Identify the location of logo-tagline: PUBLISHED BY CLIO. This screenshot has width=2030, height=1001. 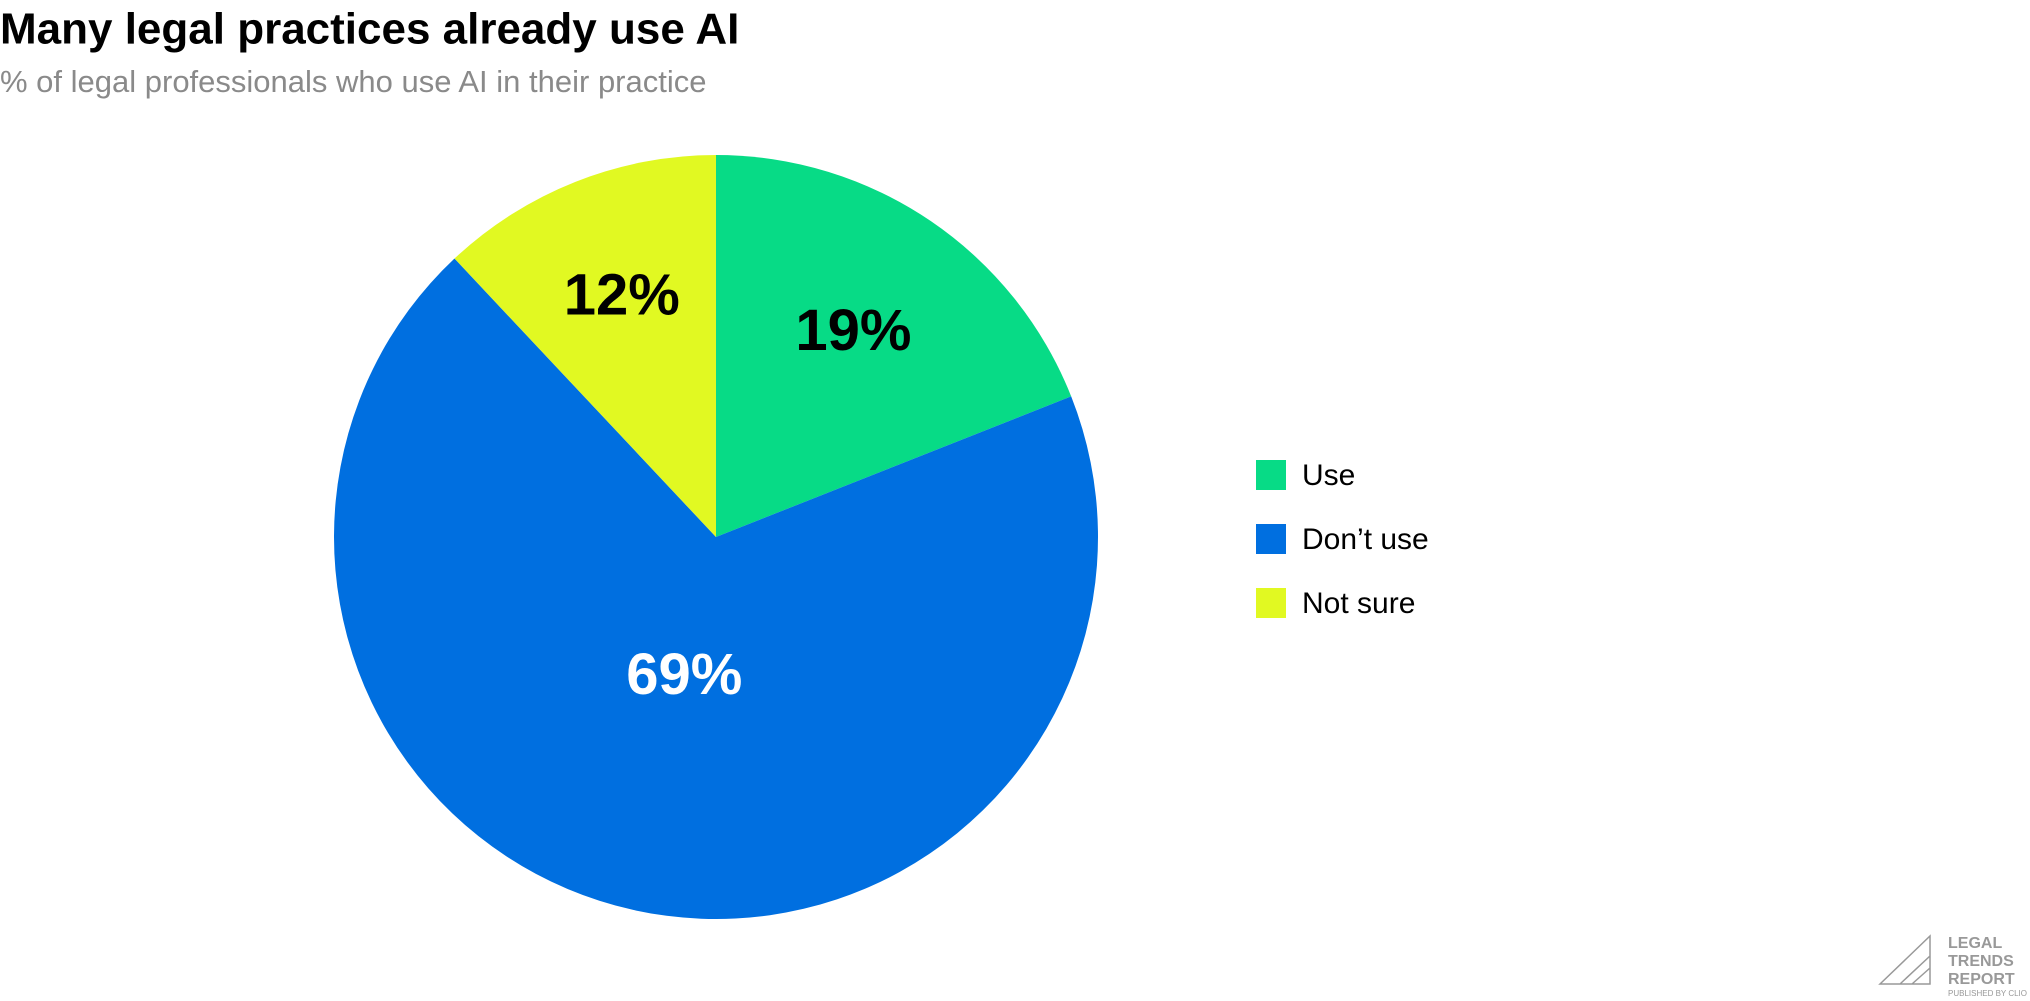
(1987, 993).